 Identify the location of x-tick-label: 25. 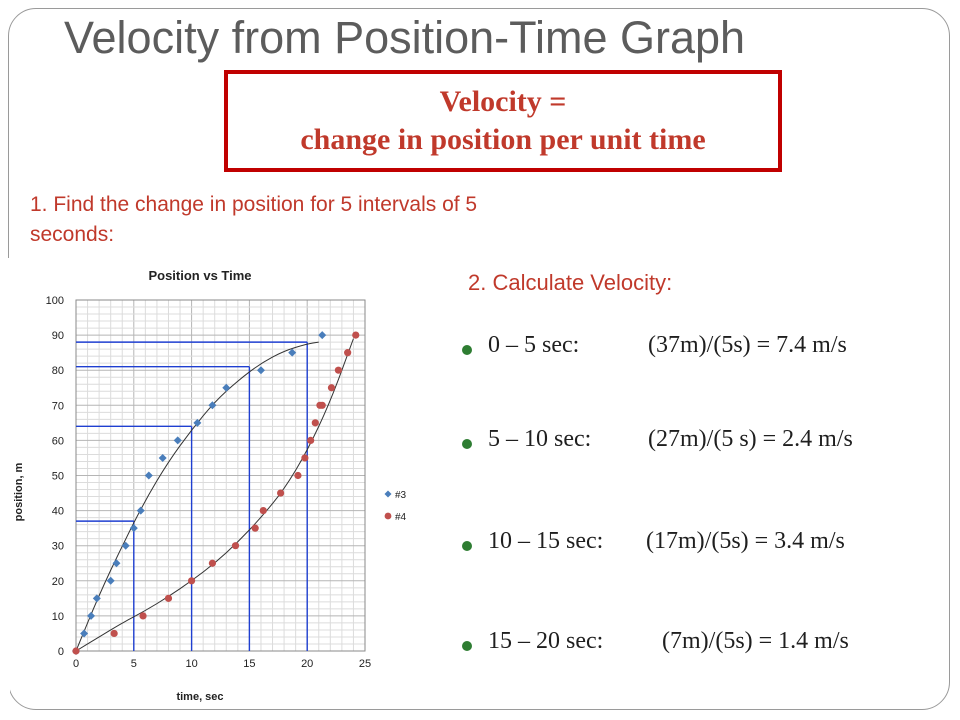
(365, 664).